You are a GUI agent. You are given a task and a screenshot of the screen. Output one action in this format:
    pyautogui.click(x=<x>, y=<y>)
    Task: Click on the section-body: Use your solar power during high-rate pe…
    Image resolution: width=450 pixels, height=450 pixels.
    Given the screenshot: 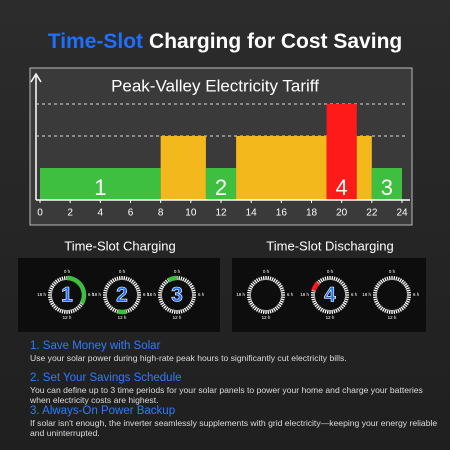 What is the action you would take?
    pyautogui.click(x=188, y=358)
    